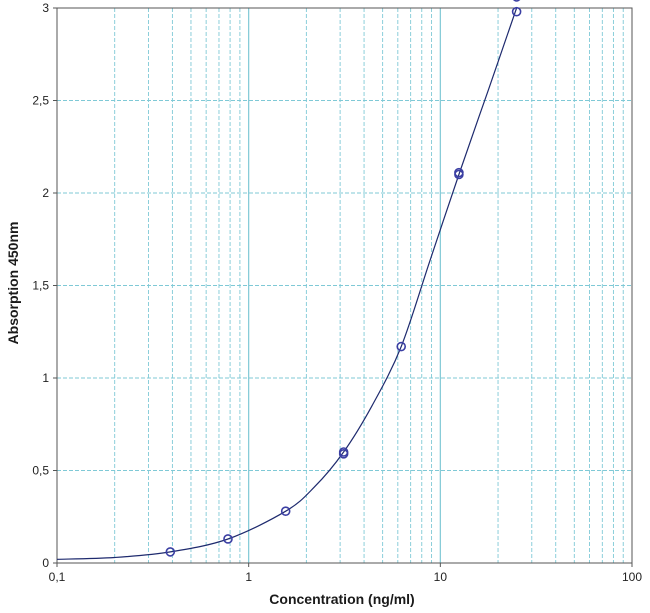 This screenshot has height=613, width=650. What do you see at coordinates (40, 101) in the screenshot?
I see `y-tick-label: 2,5` at bounding box center [40, 101].